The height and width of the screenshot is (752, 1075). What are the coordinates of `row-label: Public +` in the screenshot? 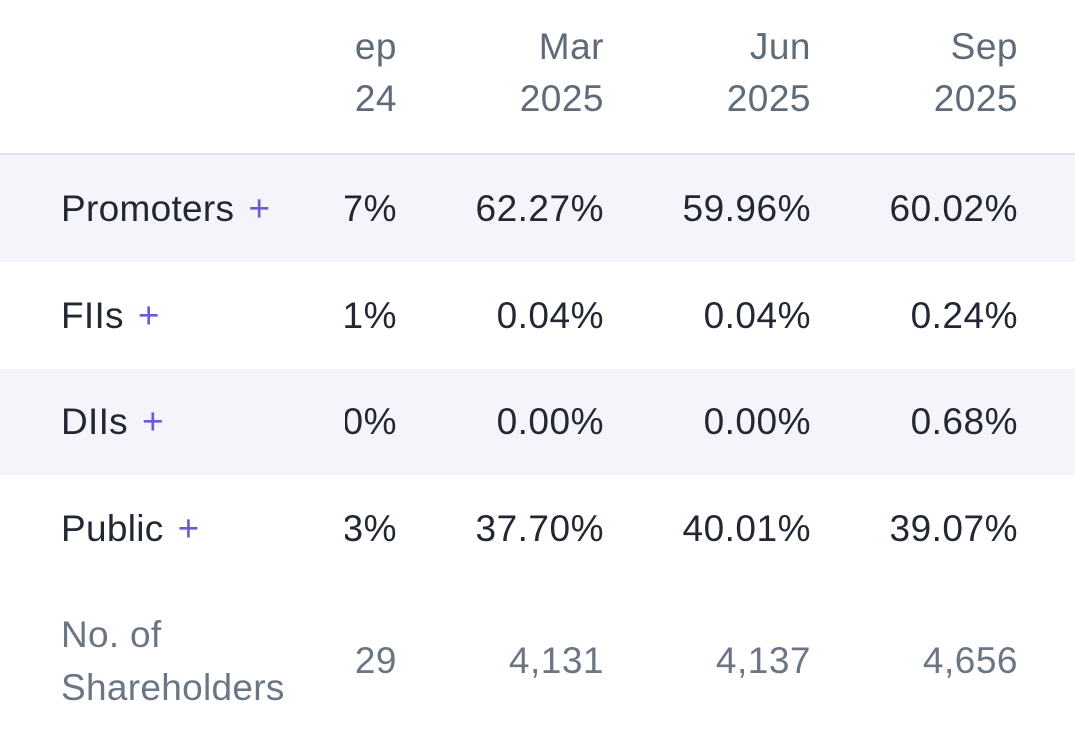 It's located at (130, 528).